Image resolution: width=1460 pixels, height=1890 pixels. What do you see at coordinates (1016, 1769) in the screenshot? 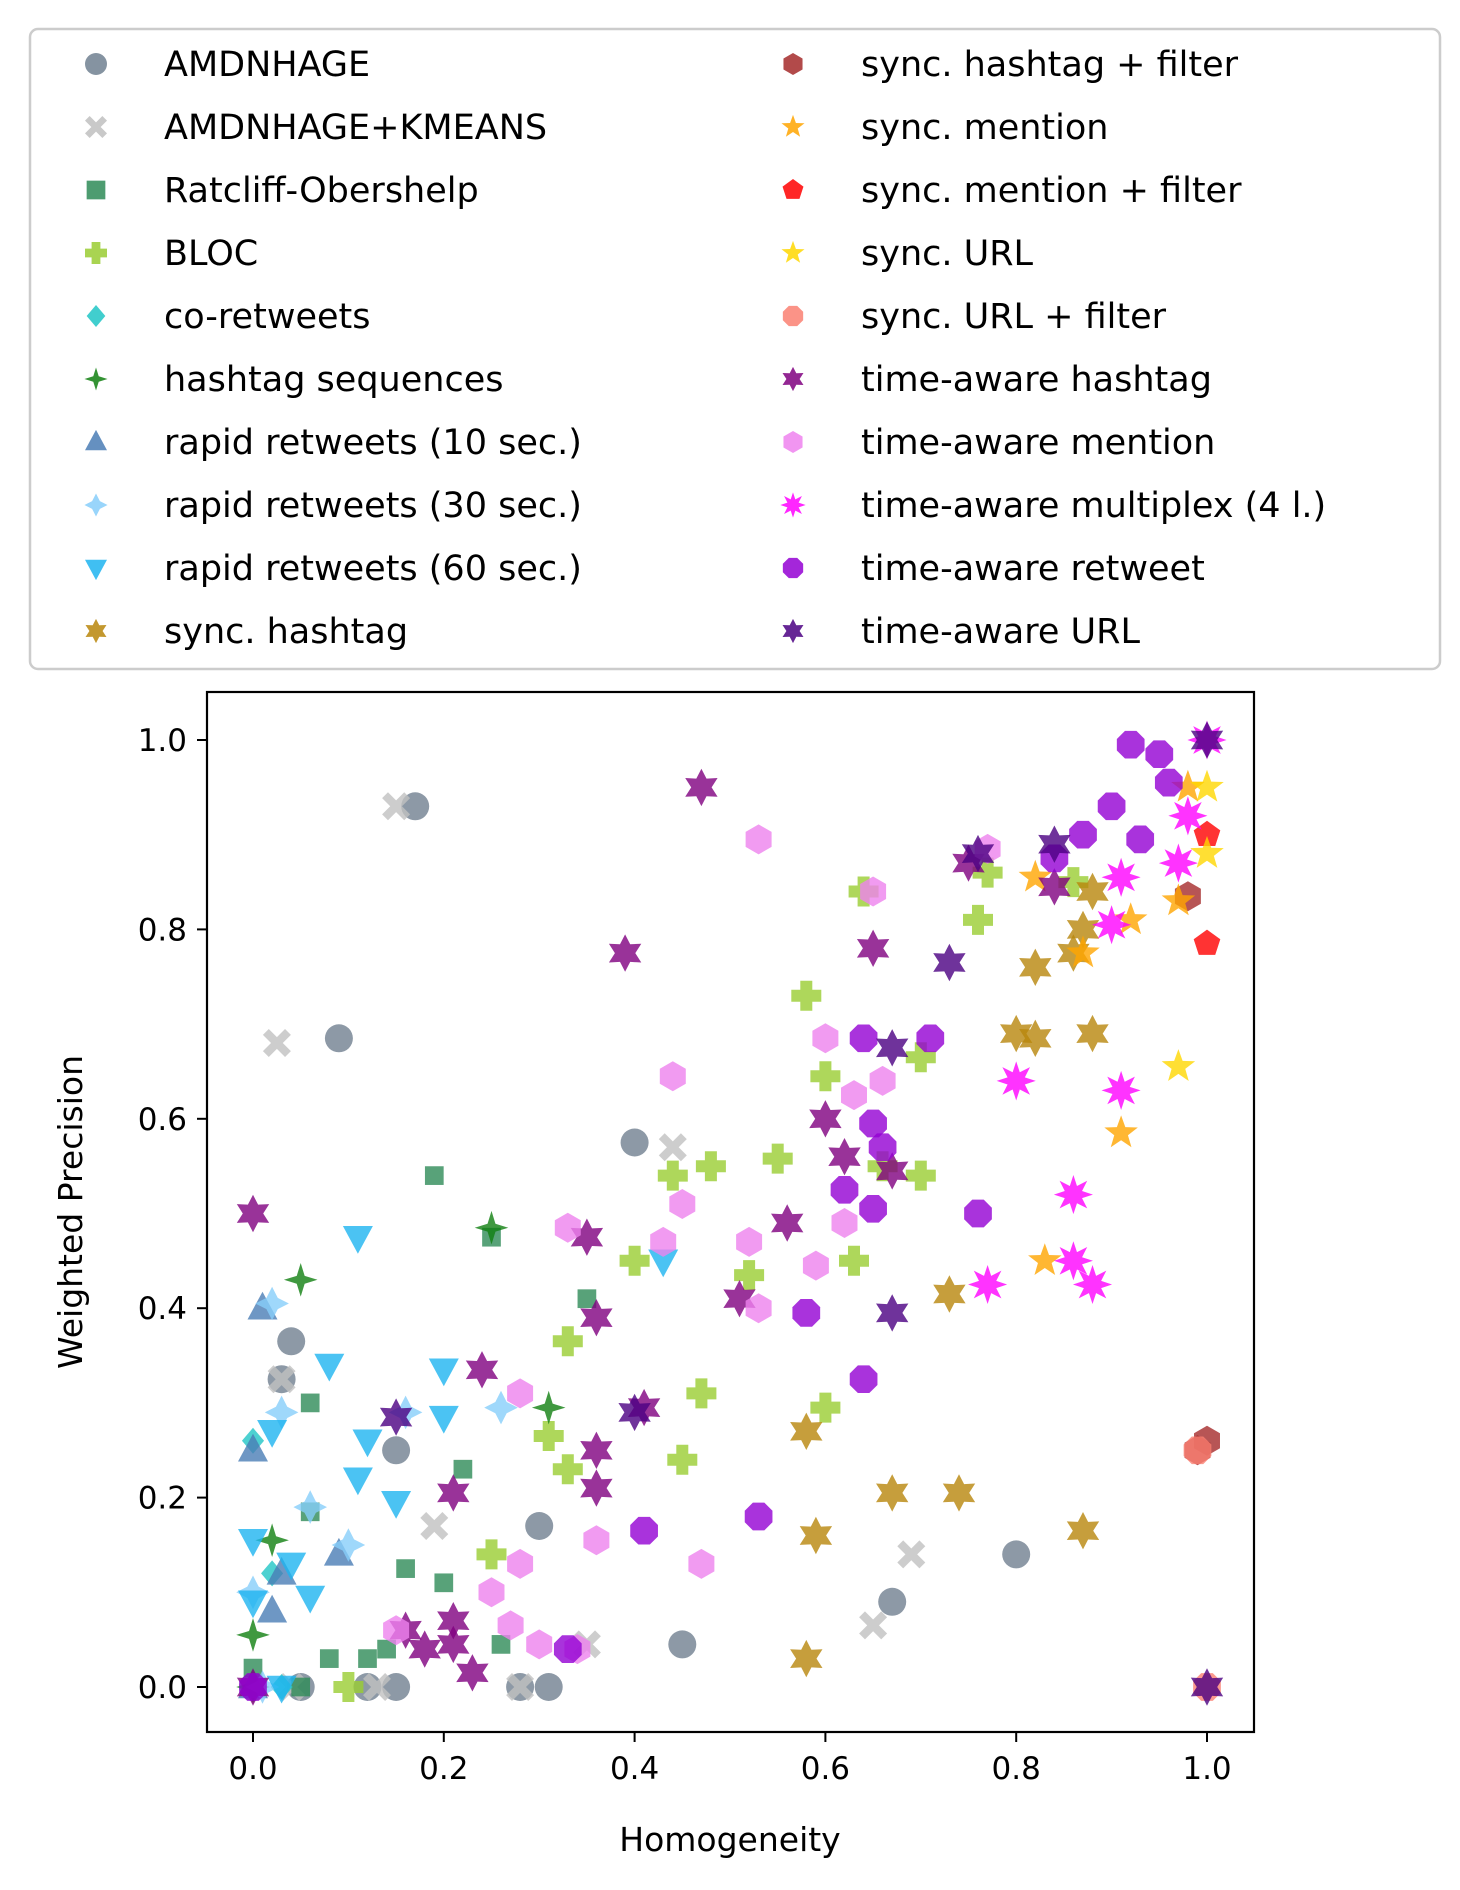
I see `x-tick-label: 0.8` at bounding box center [1016, 1769].